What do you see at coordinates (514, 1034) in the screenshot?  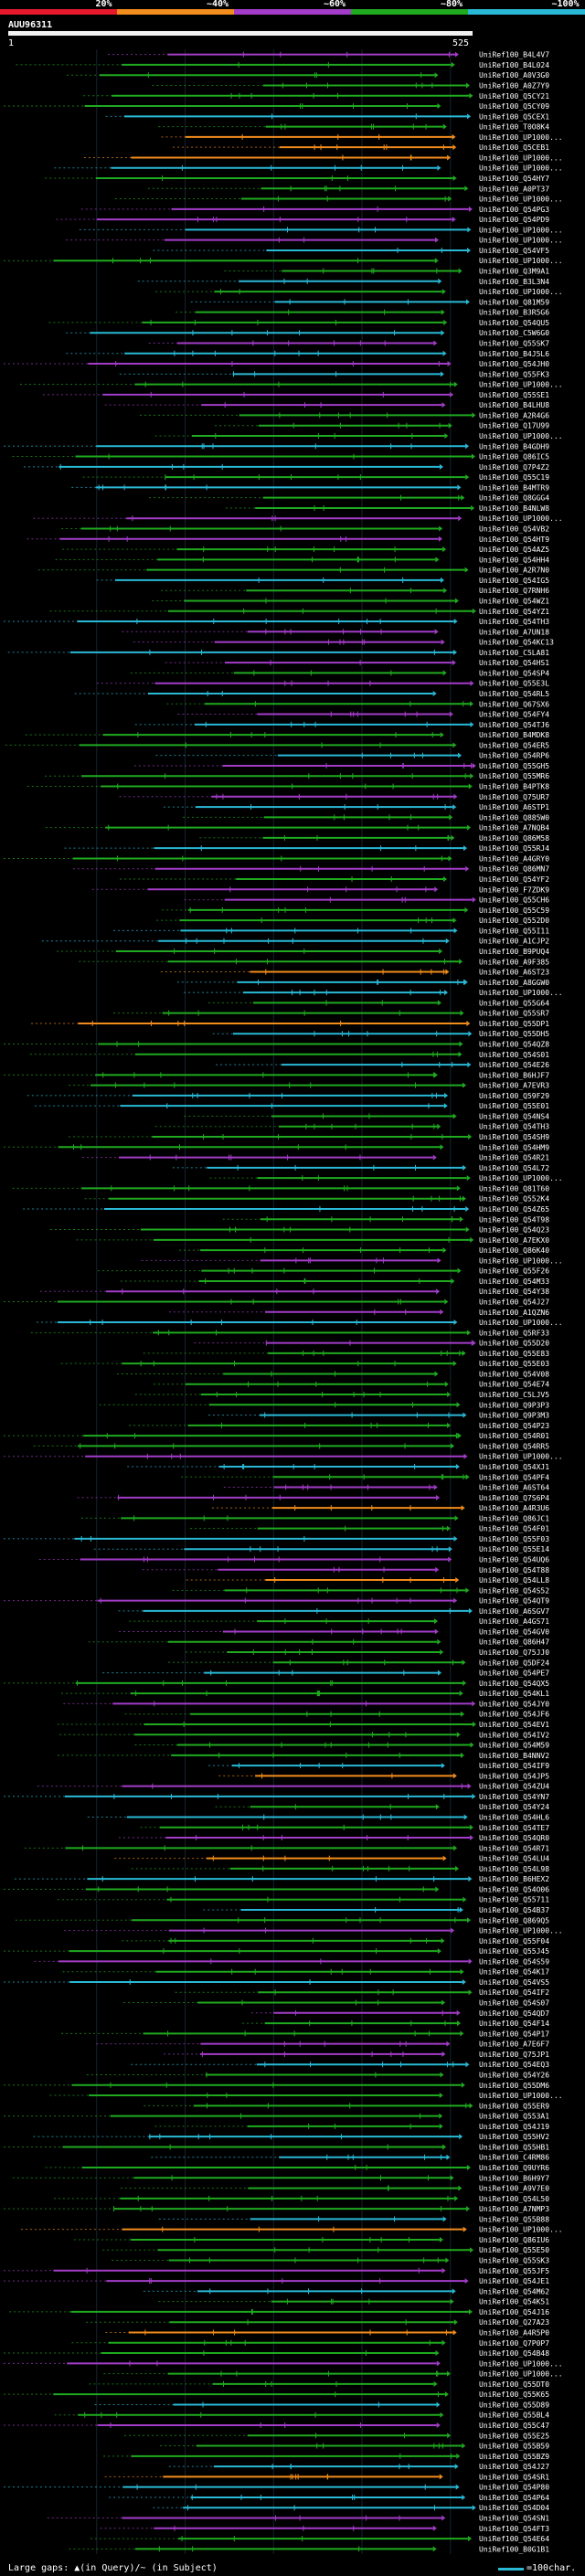 I see `hit-id-label: UniRef100_Q55DH5` at bounding box center [514, 1034].